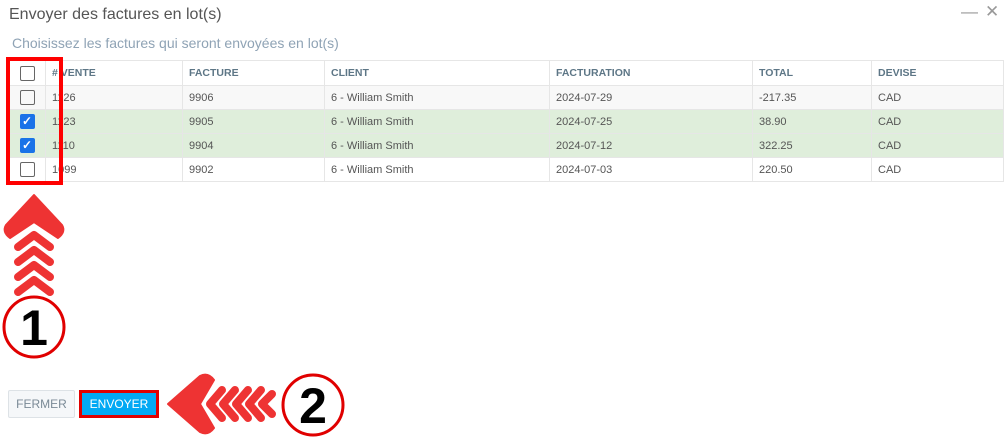 Image resolution: width=1004 pixels, height=441 pixels. Describe the element at coordinates (253, 97) in the screenshot. I see `cell-facture: 9906` at that location.